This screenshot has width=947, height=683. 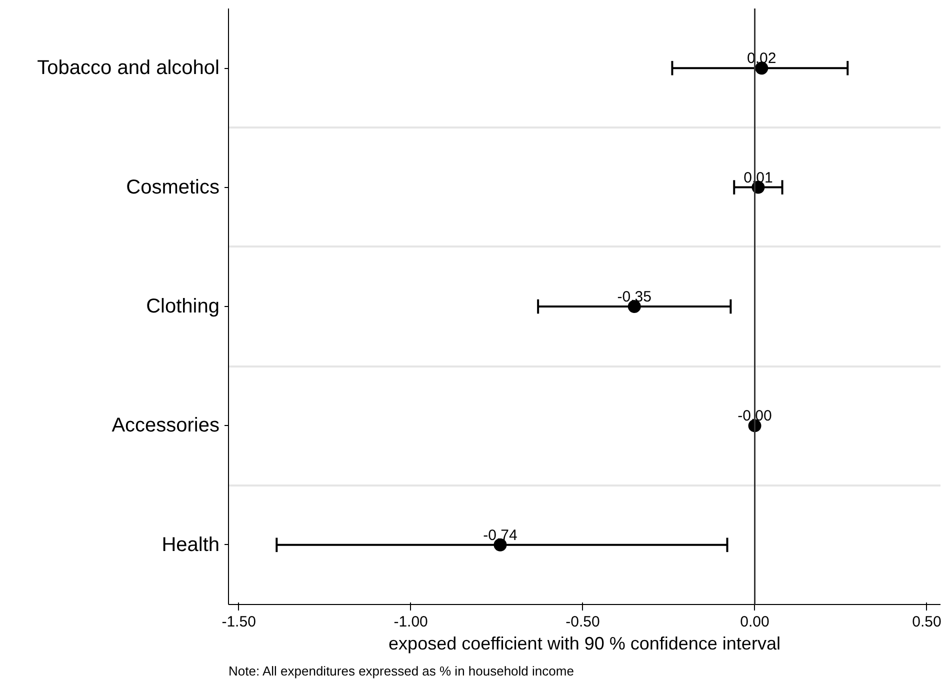 I want to click on x-tick-label: -0.50, so click(x=583, y=622).